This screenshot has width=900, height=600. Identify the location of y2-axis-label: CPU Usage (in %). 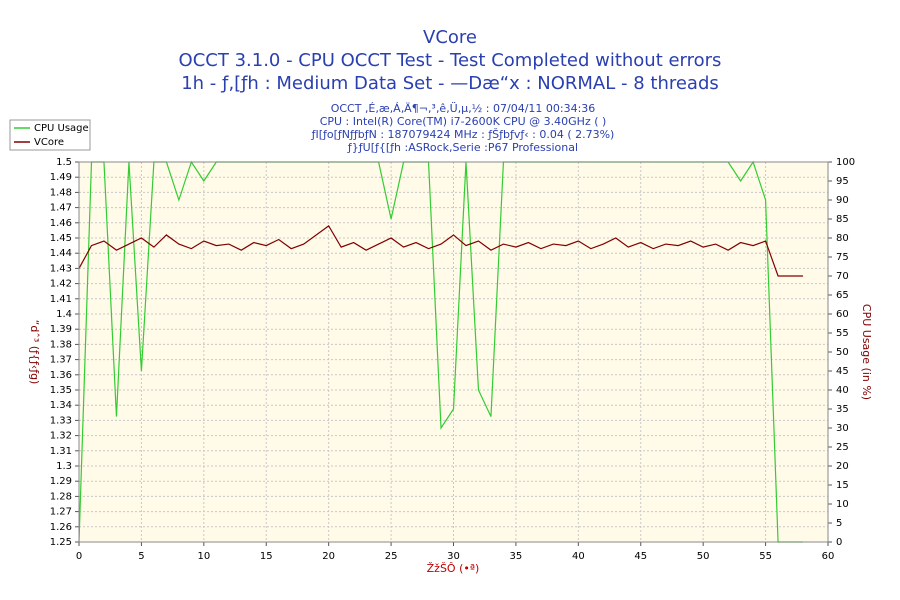
(866, 352).